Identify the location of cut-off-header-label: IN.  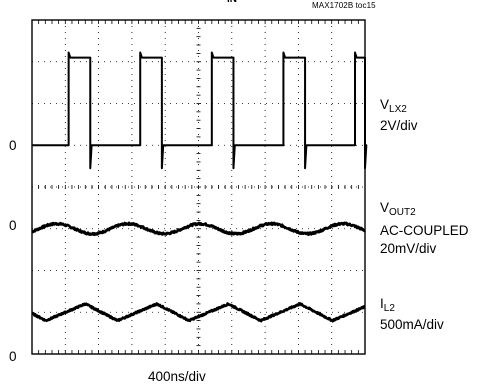
(232, 2).